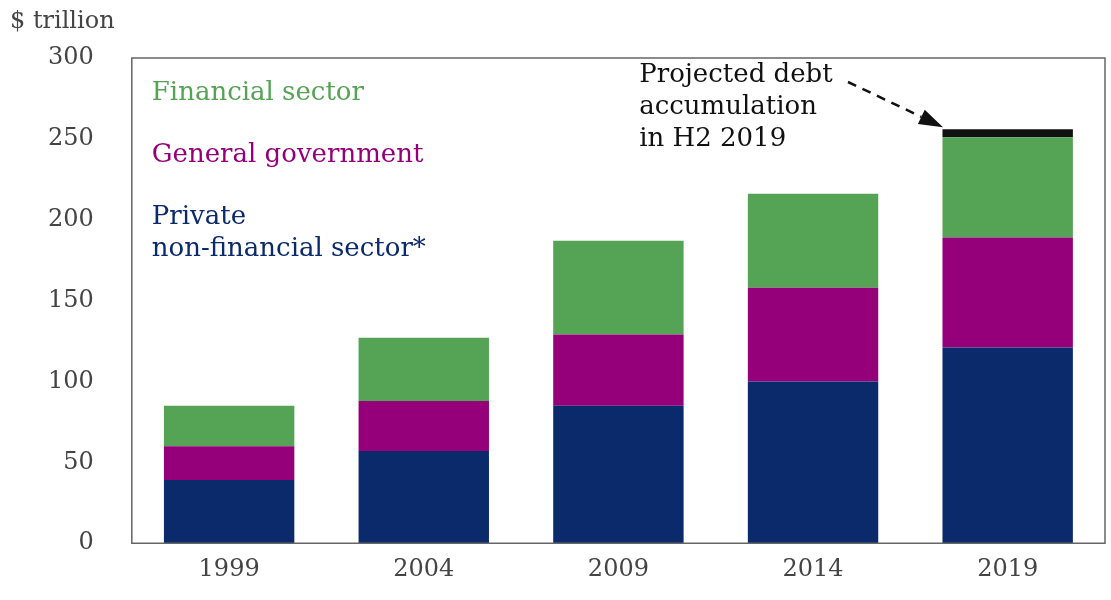 This screenshot has width=1111, height=600. What do you see at coordinates (78, 460) in the screenshot?
I see `y-tick-label: 50` at bounding box center [78, 460].